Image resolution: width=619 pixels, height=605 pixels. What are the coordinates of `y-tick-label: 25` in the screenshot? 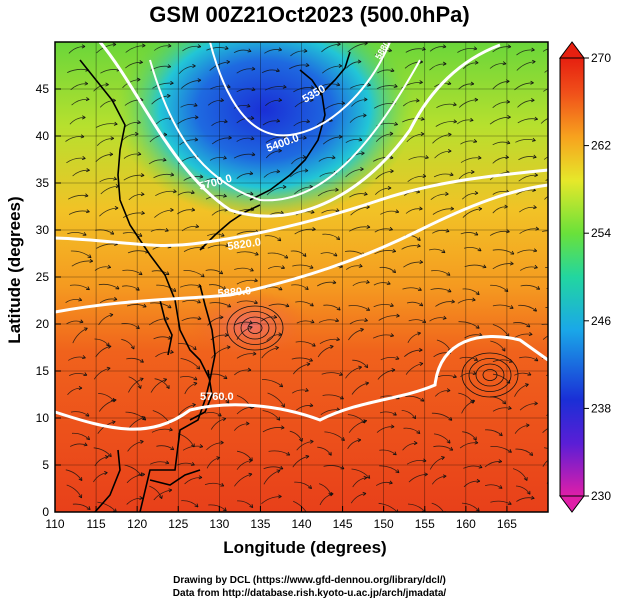 It's located at (43, 277).